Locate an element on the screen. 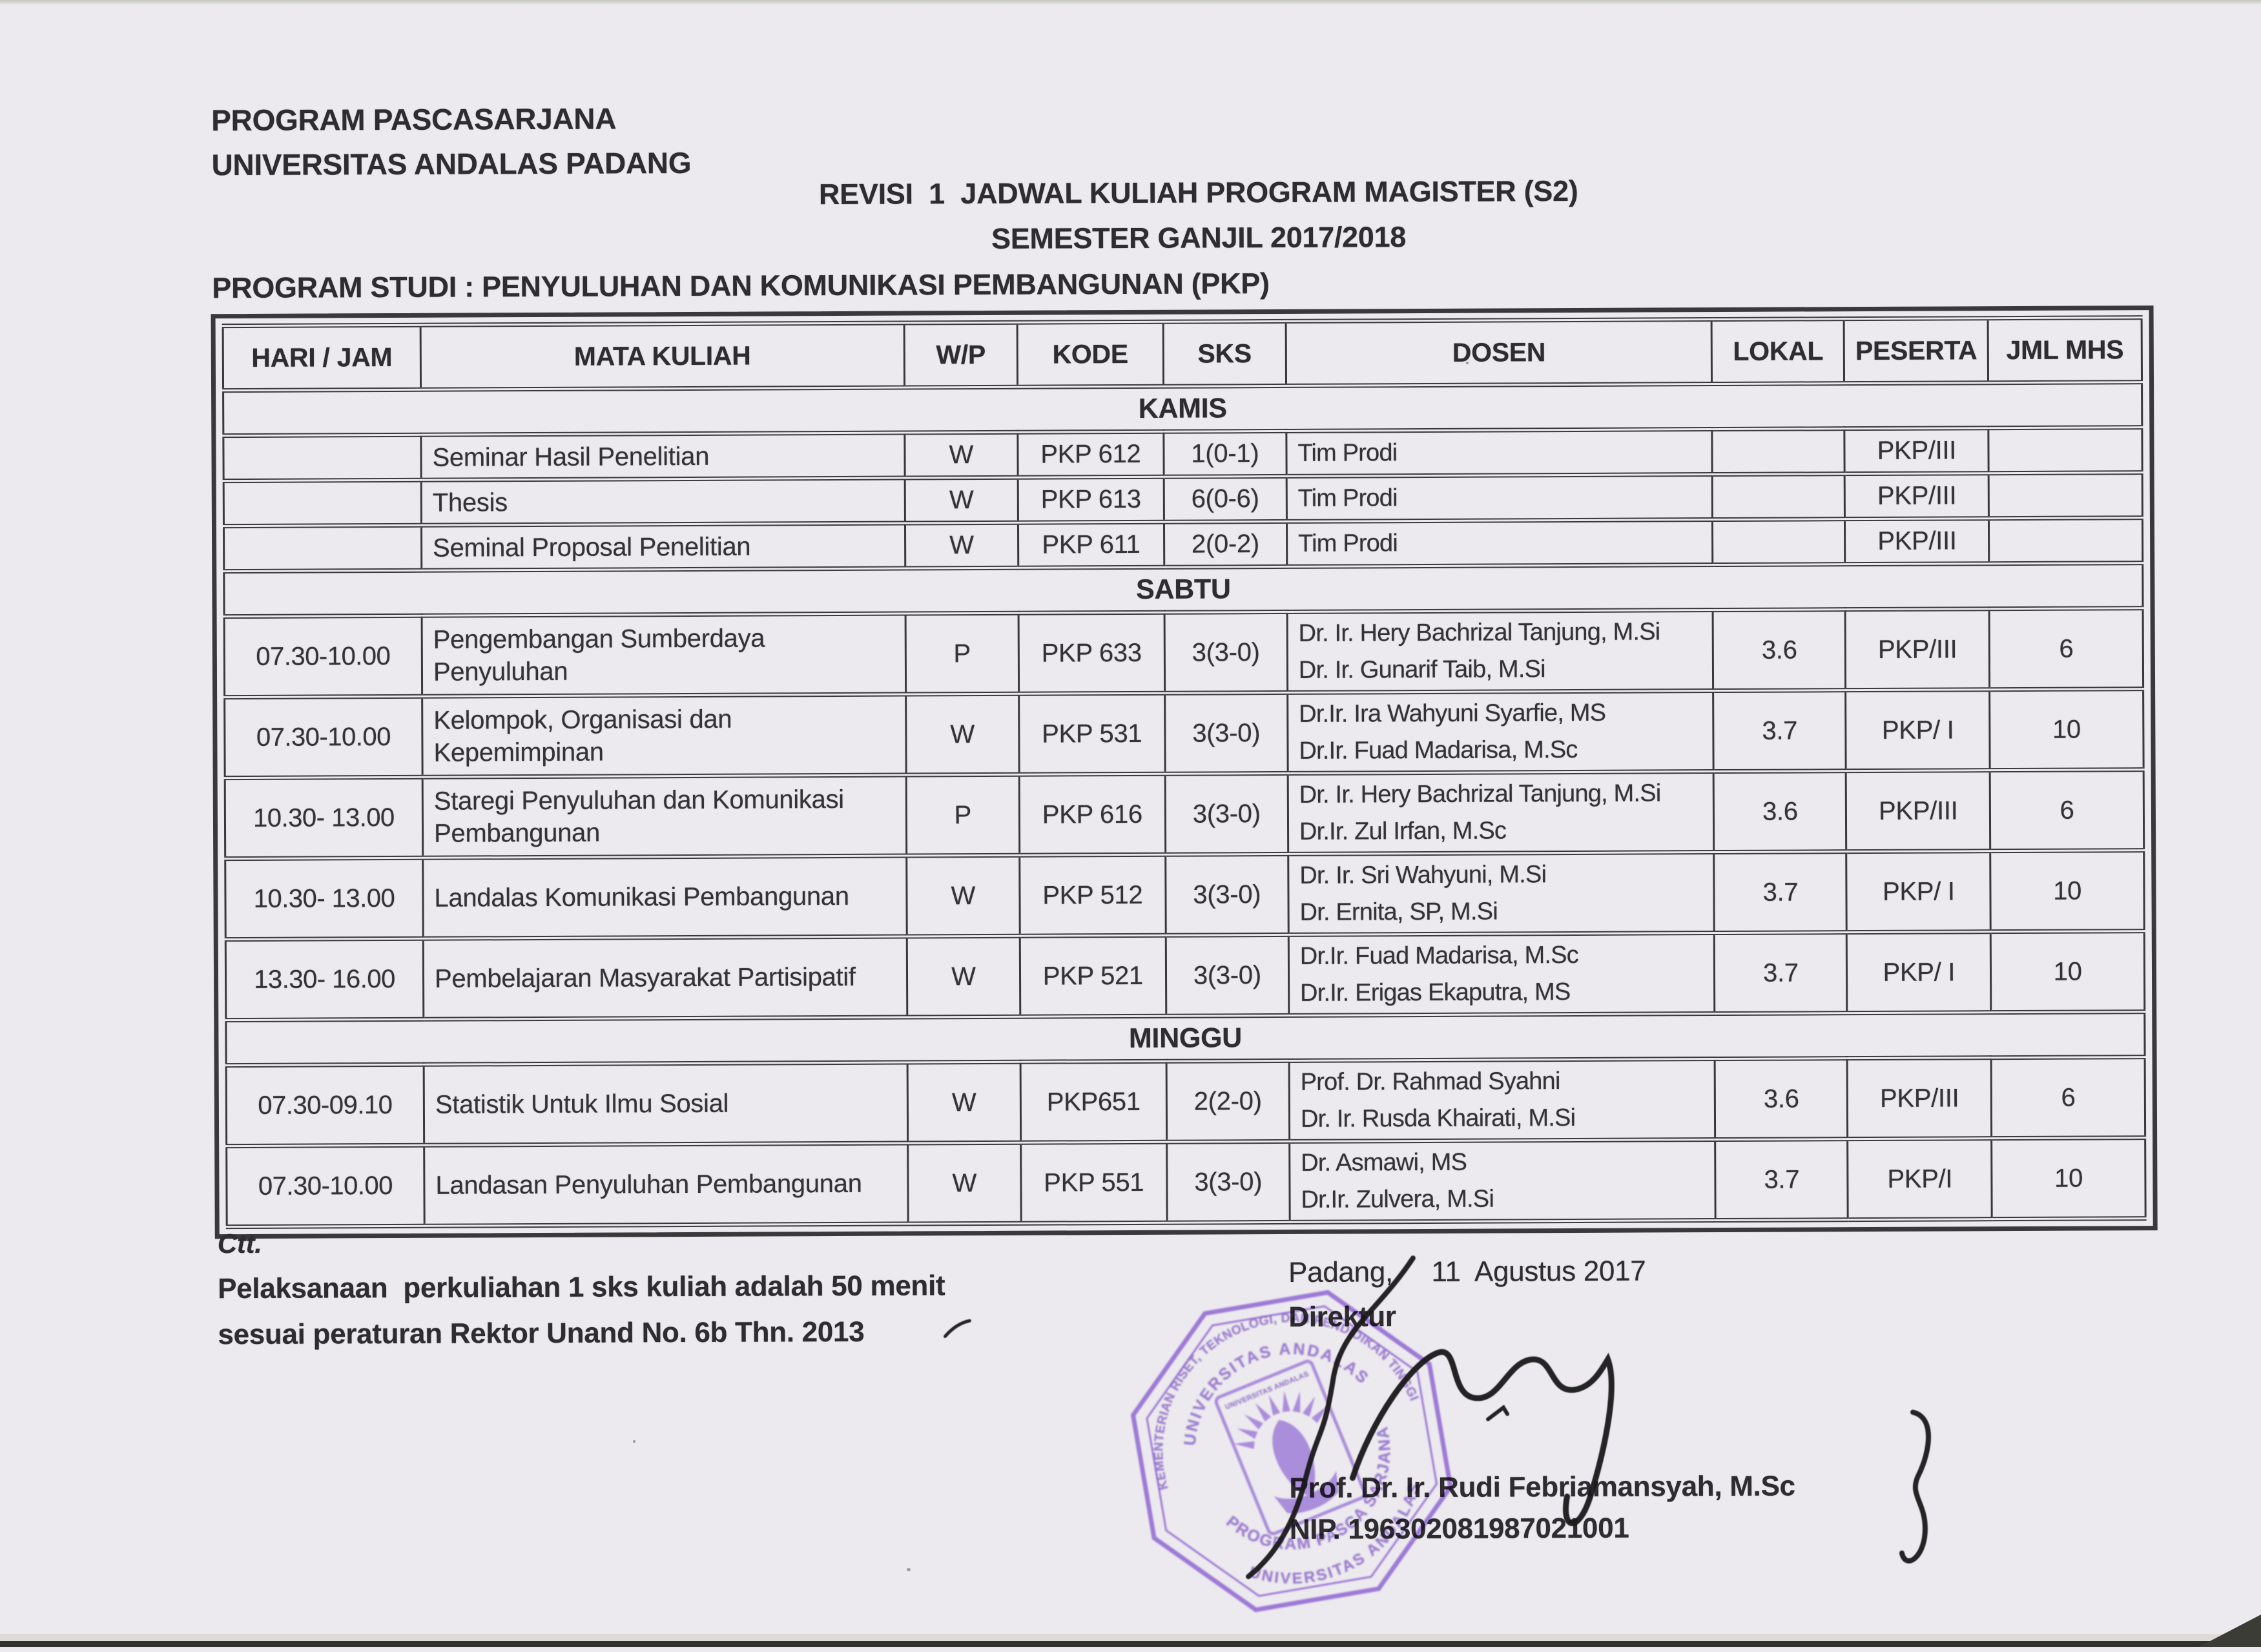  cell-jam: 07.30-09.10 is located at coordinates (325, 1105).